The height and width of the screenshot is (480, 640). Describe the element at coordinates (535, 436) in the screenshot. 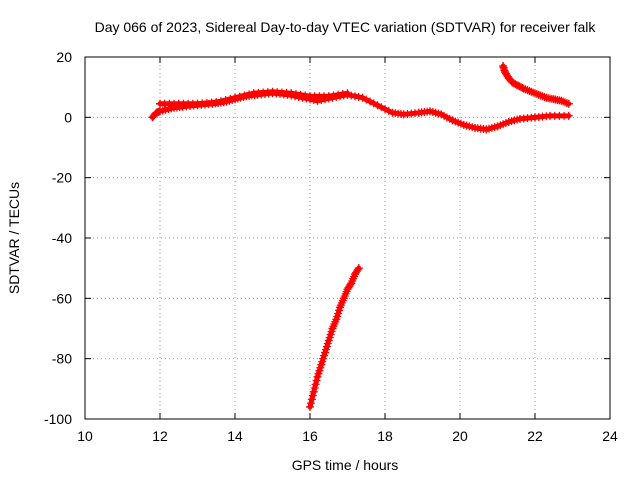

I see `x-tick-label: 22` at that location.